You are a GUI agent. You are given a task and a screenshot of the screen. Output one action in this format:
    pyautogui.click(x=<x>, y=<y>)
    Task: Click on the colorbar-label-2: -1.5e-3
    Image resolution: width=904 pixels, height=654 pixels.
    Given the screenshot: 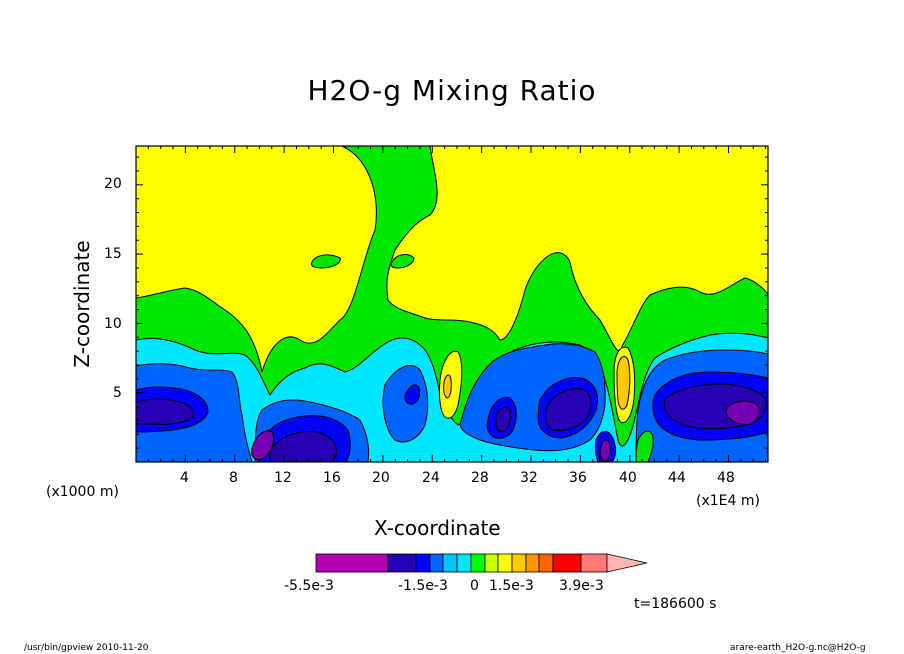 What is the action you would take?
    pyautogui.click(x=423, y=586)
    